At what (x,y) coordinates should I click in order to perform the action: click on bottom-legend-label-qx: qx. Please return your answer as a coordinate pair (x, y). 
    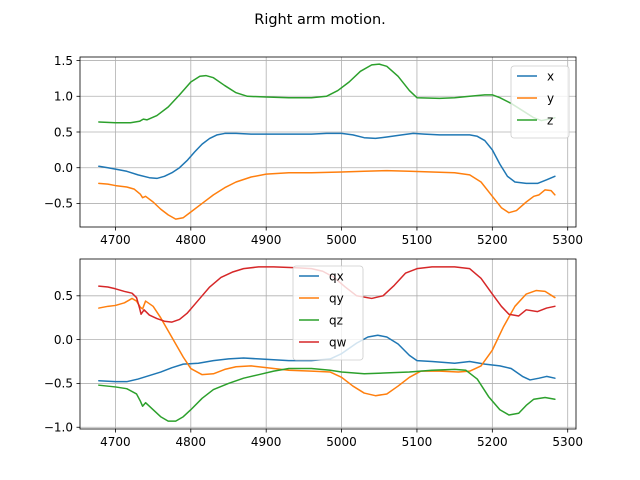
    Looking at the image, I should click on (336, 276).